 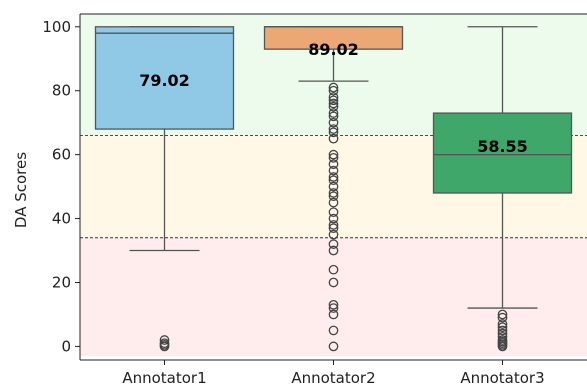 I want to click on y-axis-title: DA Scores, so click(x=21, y=190).